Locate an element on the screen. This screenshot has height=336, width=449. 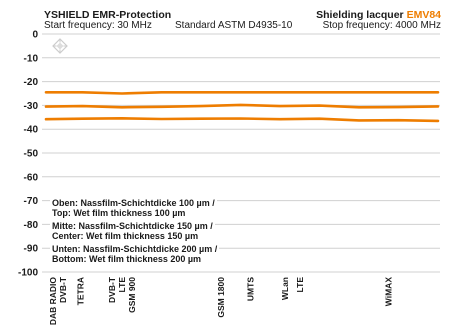
legend-bottom-de: Unten: Nassfilm-Schichtdicke 200 µm / is located at coordinates (135, 249).